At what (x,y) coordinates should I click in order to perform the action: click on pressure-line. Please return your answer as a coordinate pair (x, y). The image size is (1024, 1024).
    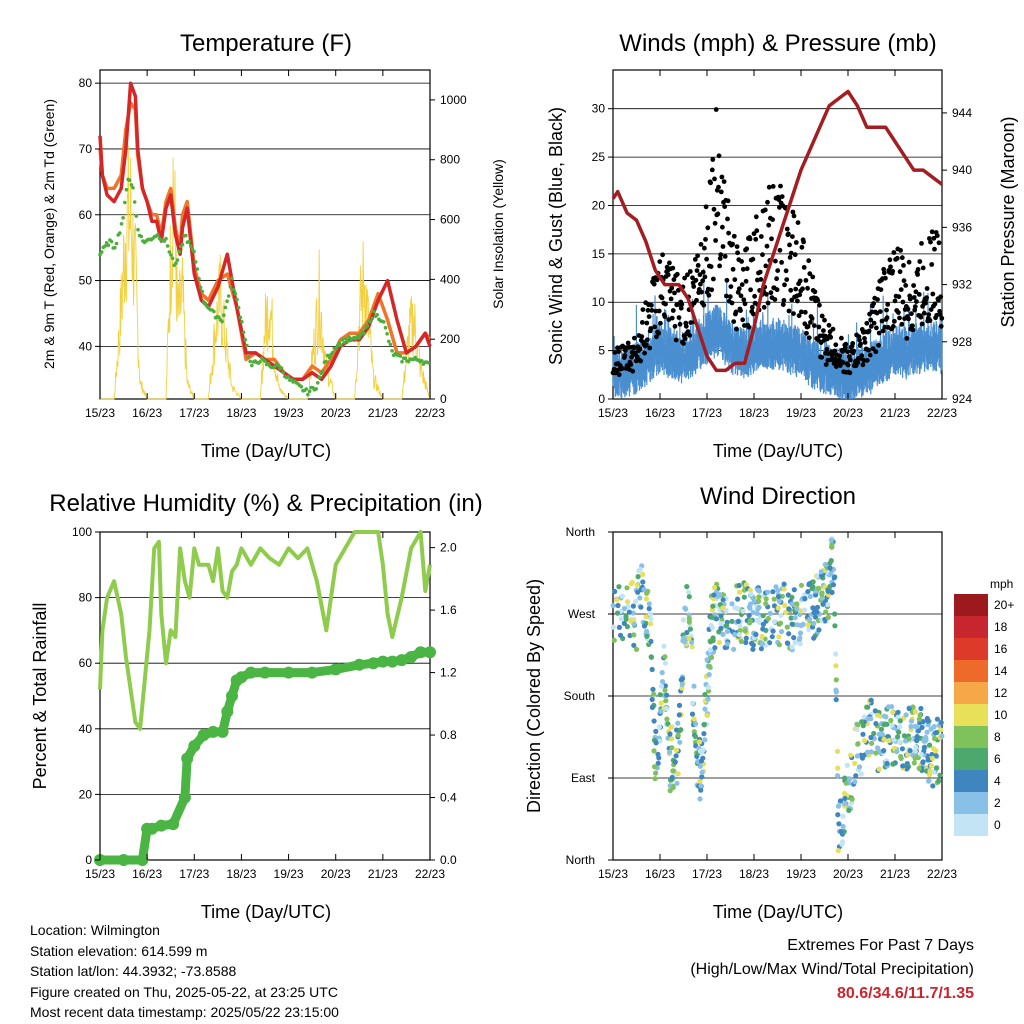
    Looking at the image, I should click on (777, 231).